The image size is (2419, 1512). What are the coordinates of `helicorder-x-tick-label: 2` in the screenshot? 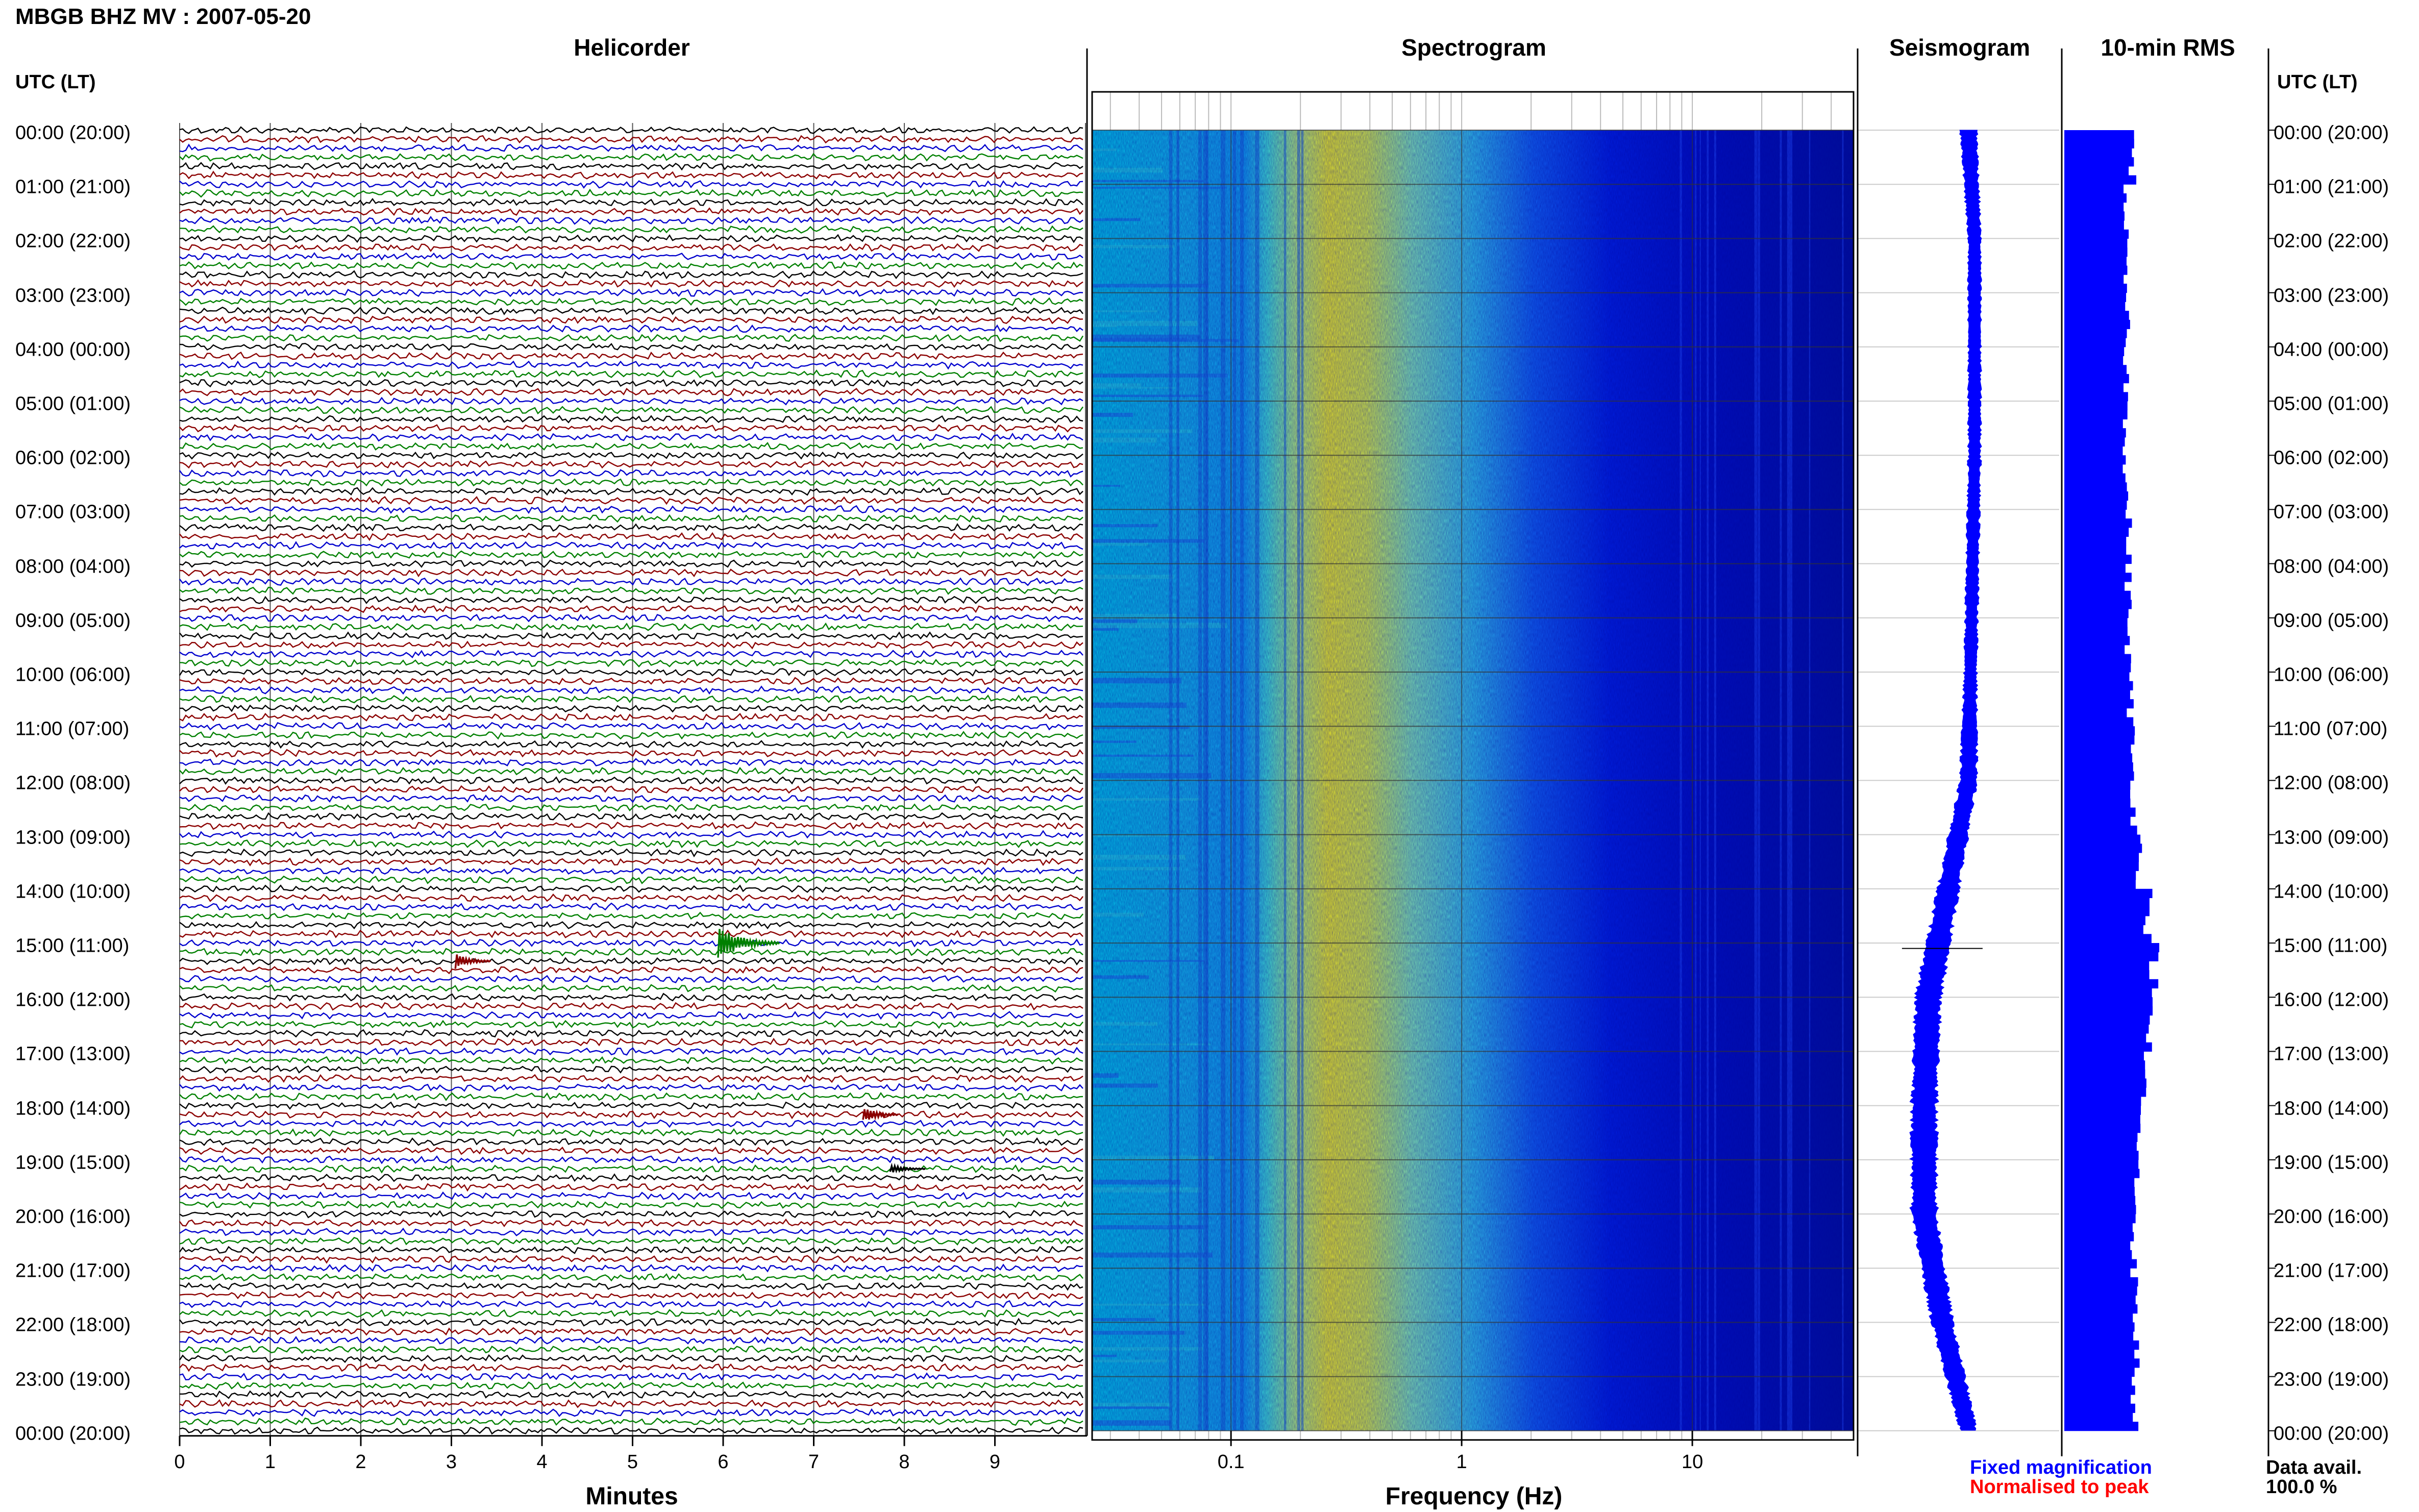 It's located at (360, 1462).